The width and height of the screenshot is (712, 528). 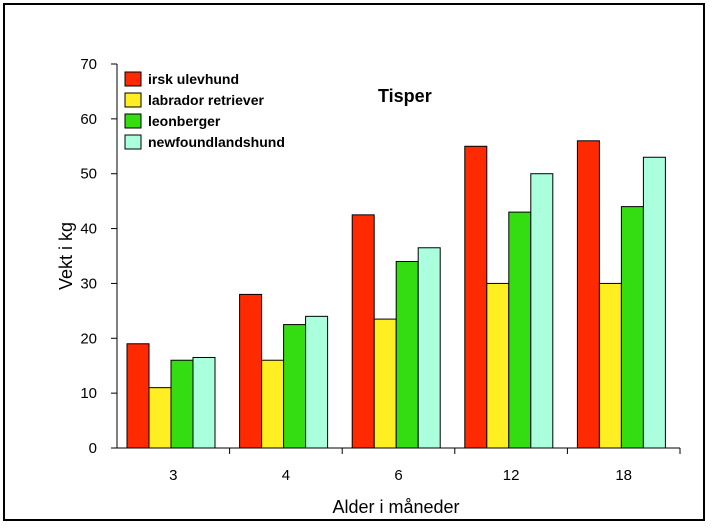 What do you see at coordinates (216, 142) in the screenshot?
I see `legend-label: newfoundlandshund` at bounding box center [216, 142].